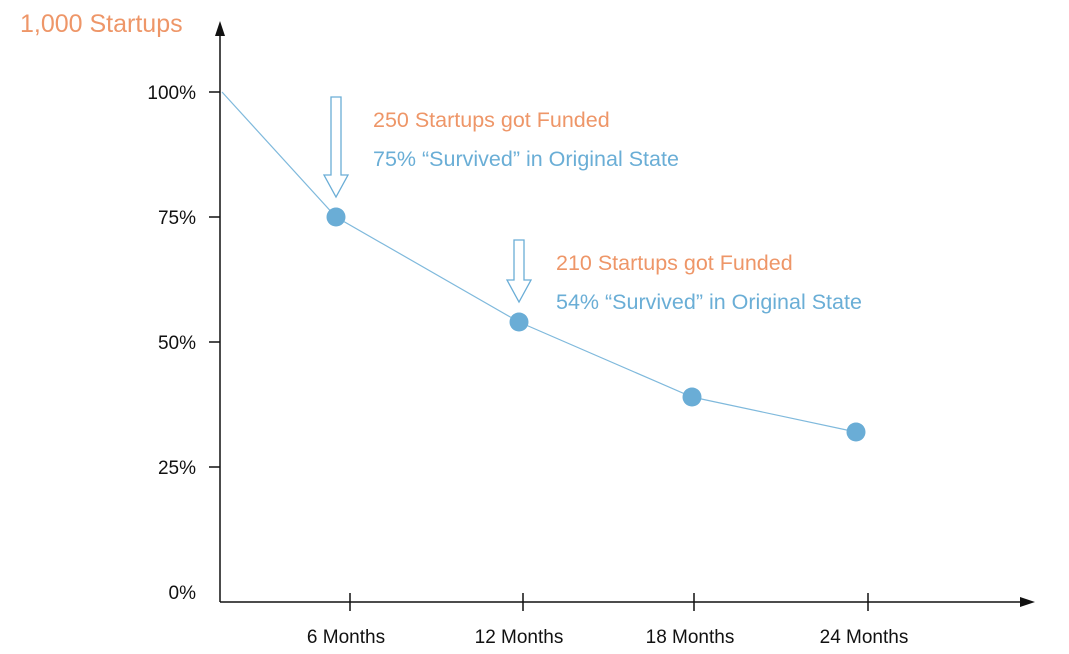 Image resolution: width=1069 pixels, height=654 pixels. I want to click on survived-annotation: 54% “Survived” in Original State, so click(709, 302).